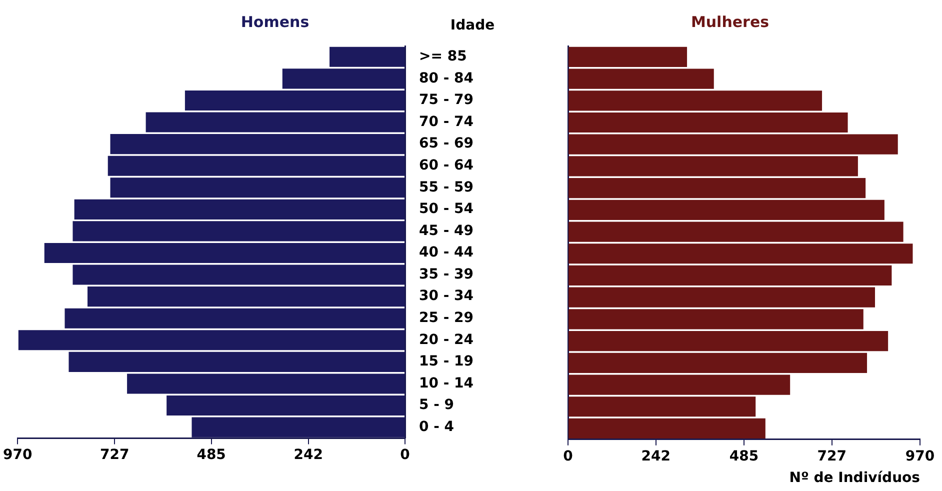  Describe the element at coordinates (446, 274) in the screenshot. I see `y-tick-label: 35 - 39` at that location.